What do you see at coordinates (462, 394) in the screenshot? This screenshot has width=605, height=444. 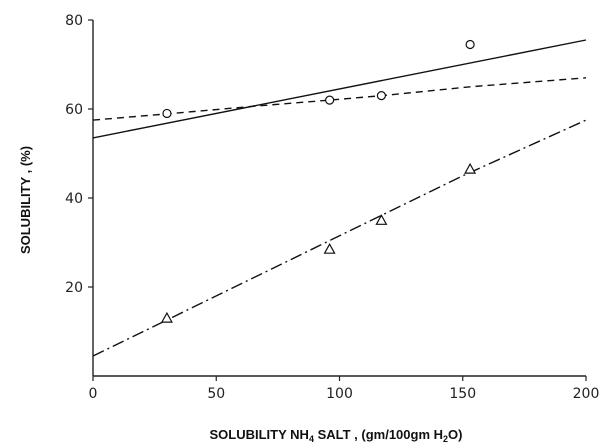 I see `x-tick-label: 150` at bounding box center [462, 394].